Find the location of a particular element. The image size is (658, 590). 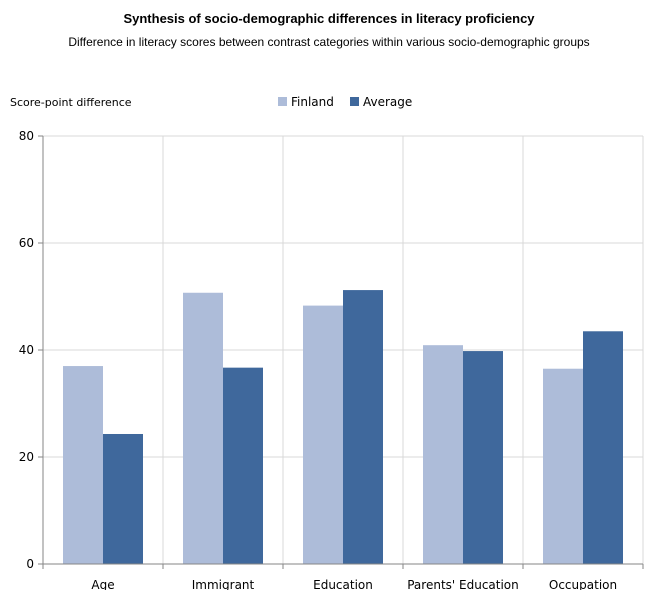

x-tick-label-occupation: Occupation is located at coordinates (583, 584).